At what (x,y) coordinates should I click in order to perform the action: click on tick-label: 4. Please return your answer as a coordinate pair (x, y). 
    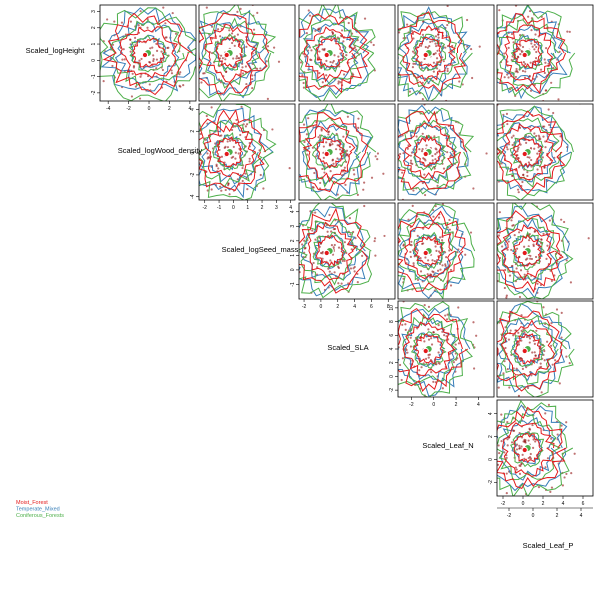
    Looking at the image, I should click on (392, 348).